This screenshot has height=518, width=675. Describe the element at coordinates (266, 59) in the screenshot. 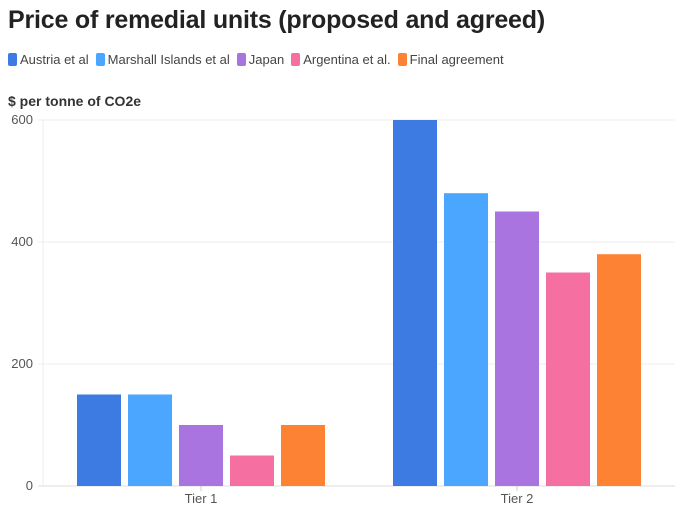

I see `legend-label-japan: Japan` at that location.